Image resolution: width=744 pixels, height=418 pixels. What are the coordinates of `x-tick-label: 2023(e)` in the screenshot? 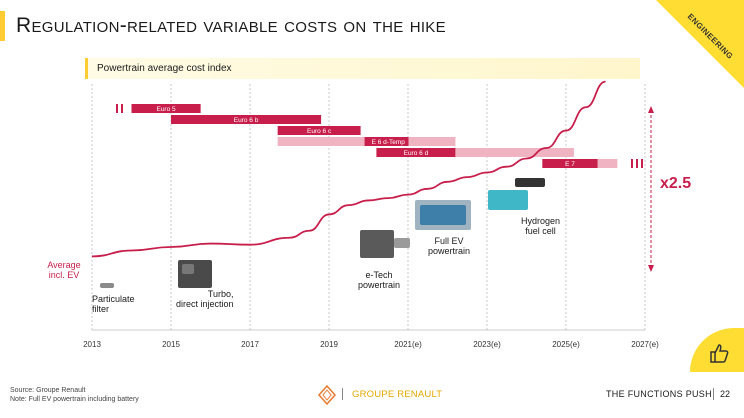 It's located at (487, 344).